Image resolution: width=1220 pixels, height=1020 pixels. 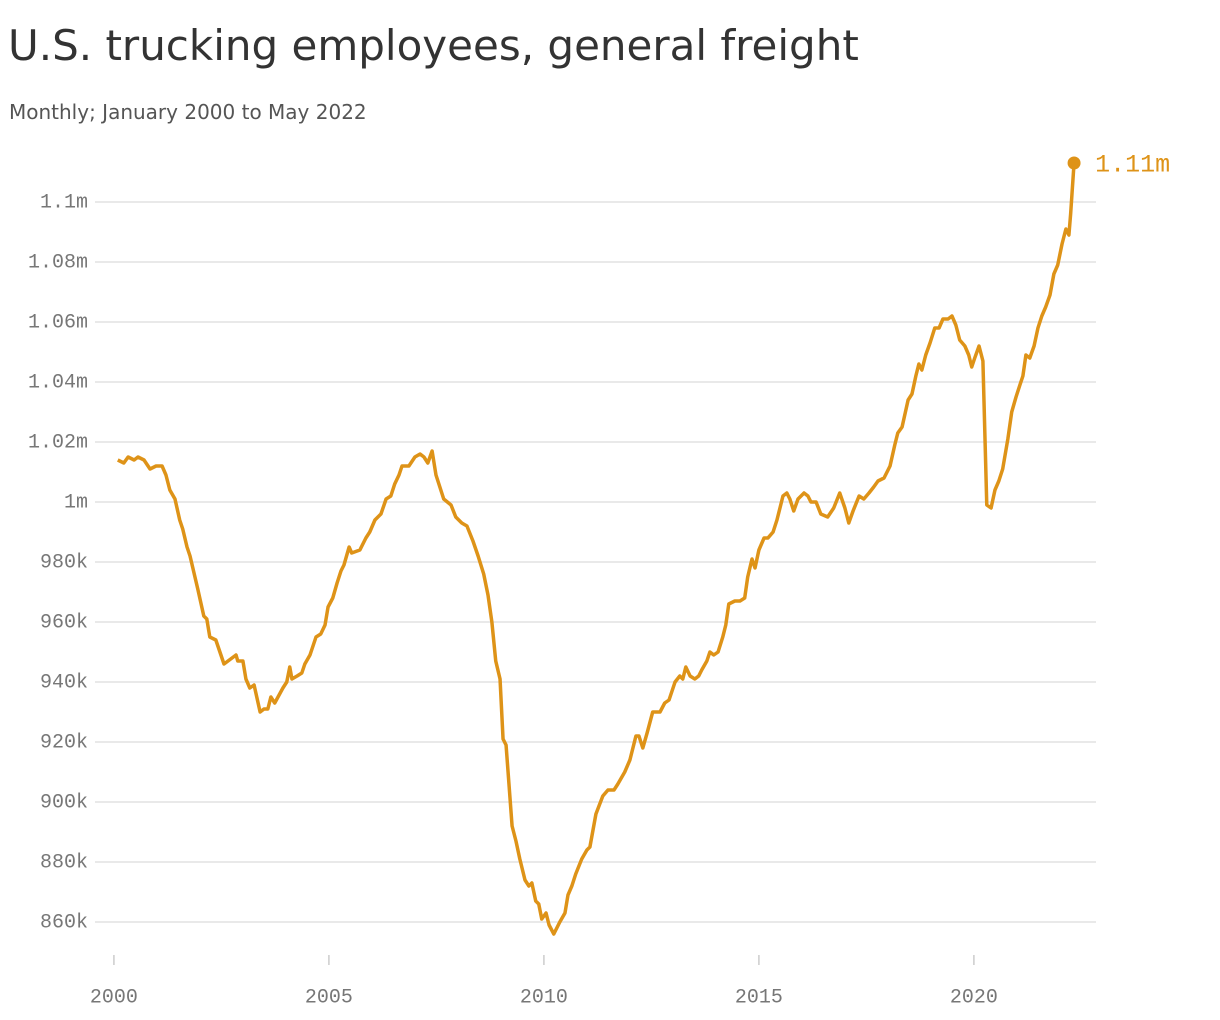 I want to click on x-tick-label: 2000, so click(x=114, y=997).